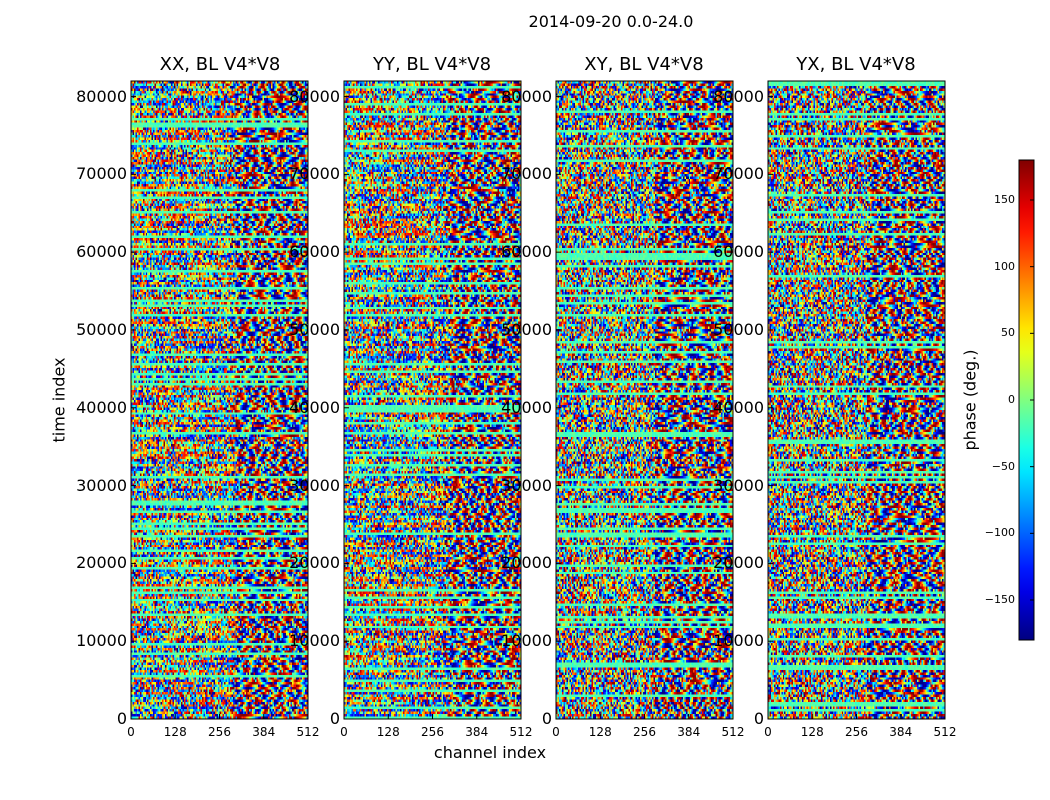  What do you see at coordinates (856, 400) in the screenshot?
I see `heatmap-yx` at bounding box center [856, 400].